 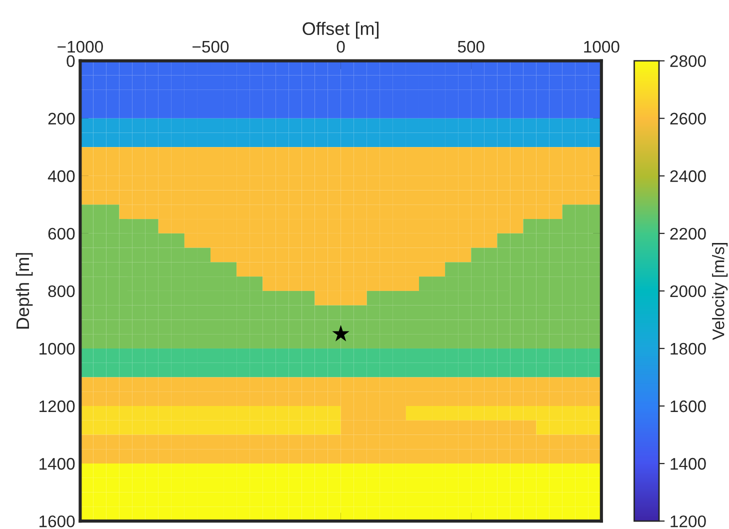 I want to click on color-bar-label: 2600, so click(x=688, y=118).